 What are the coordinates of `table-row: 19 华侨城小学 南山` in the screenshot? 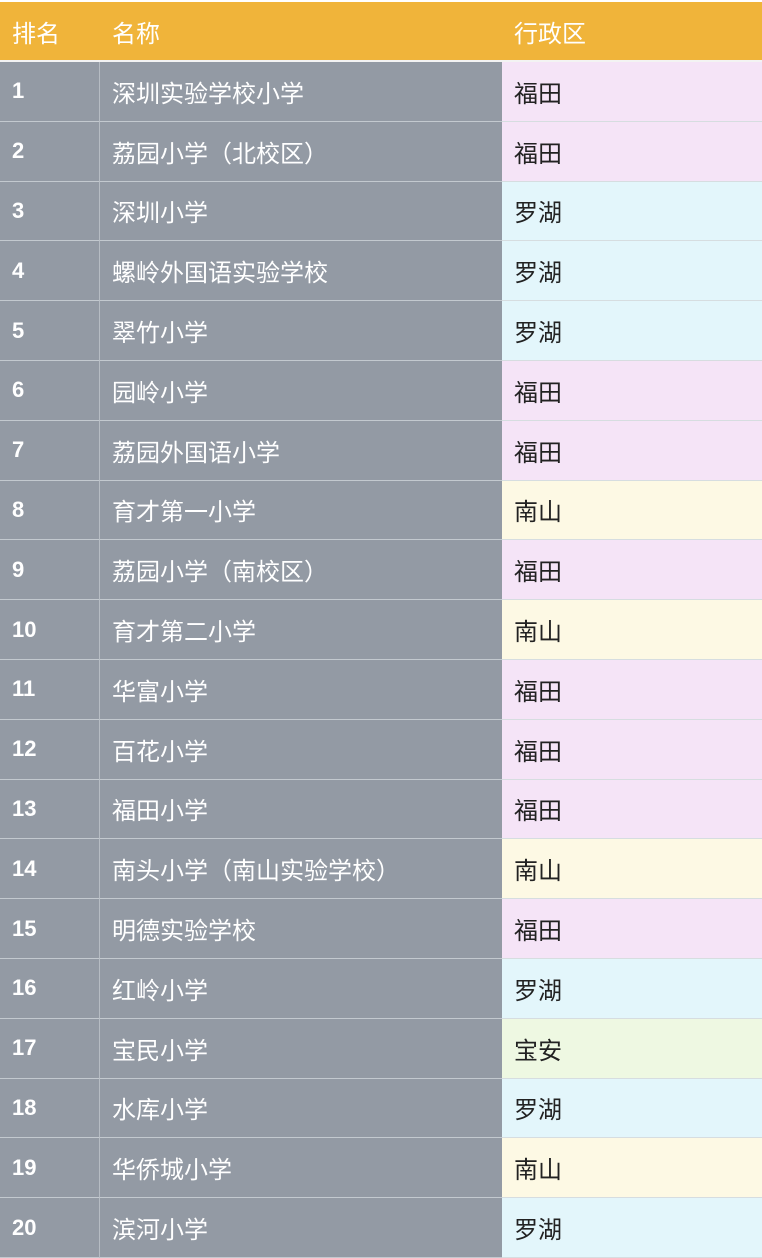 It's located at (381, 1168).